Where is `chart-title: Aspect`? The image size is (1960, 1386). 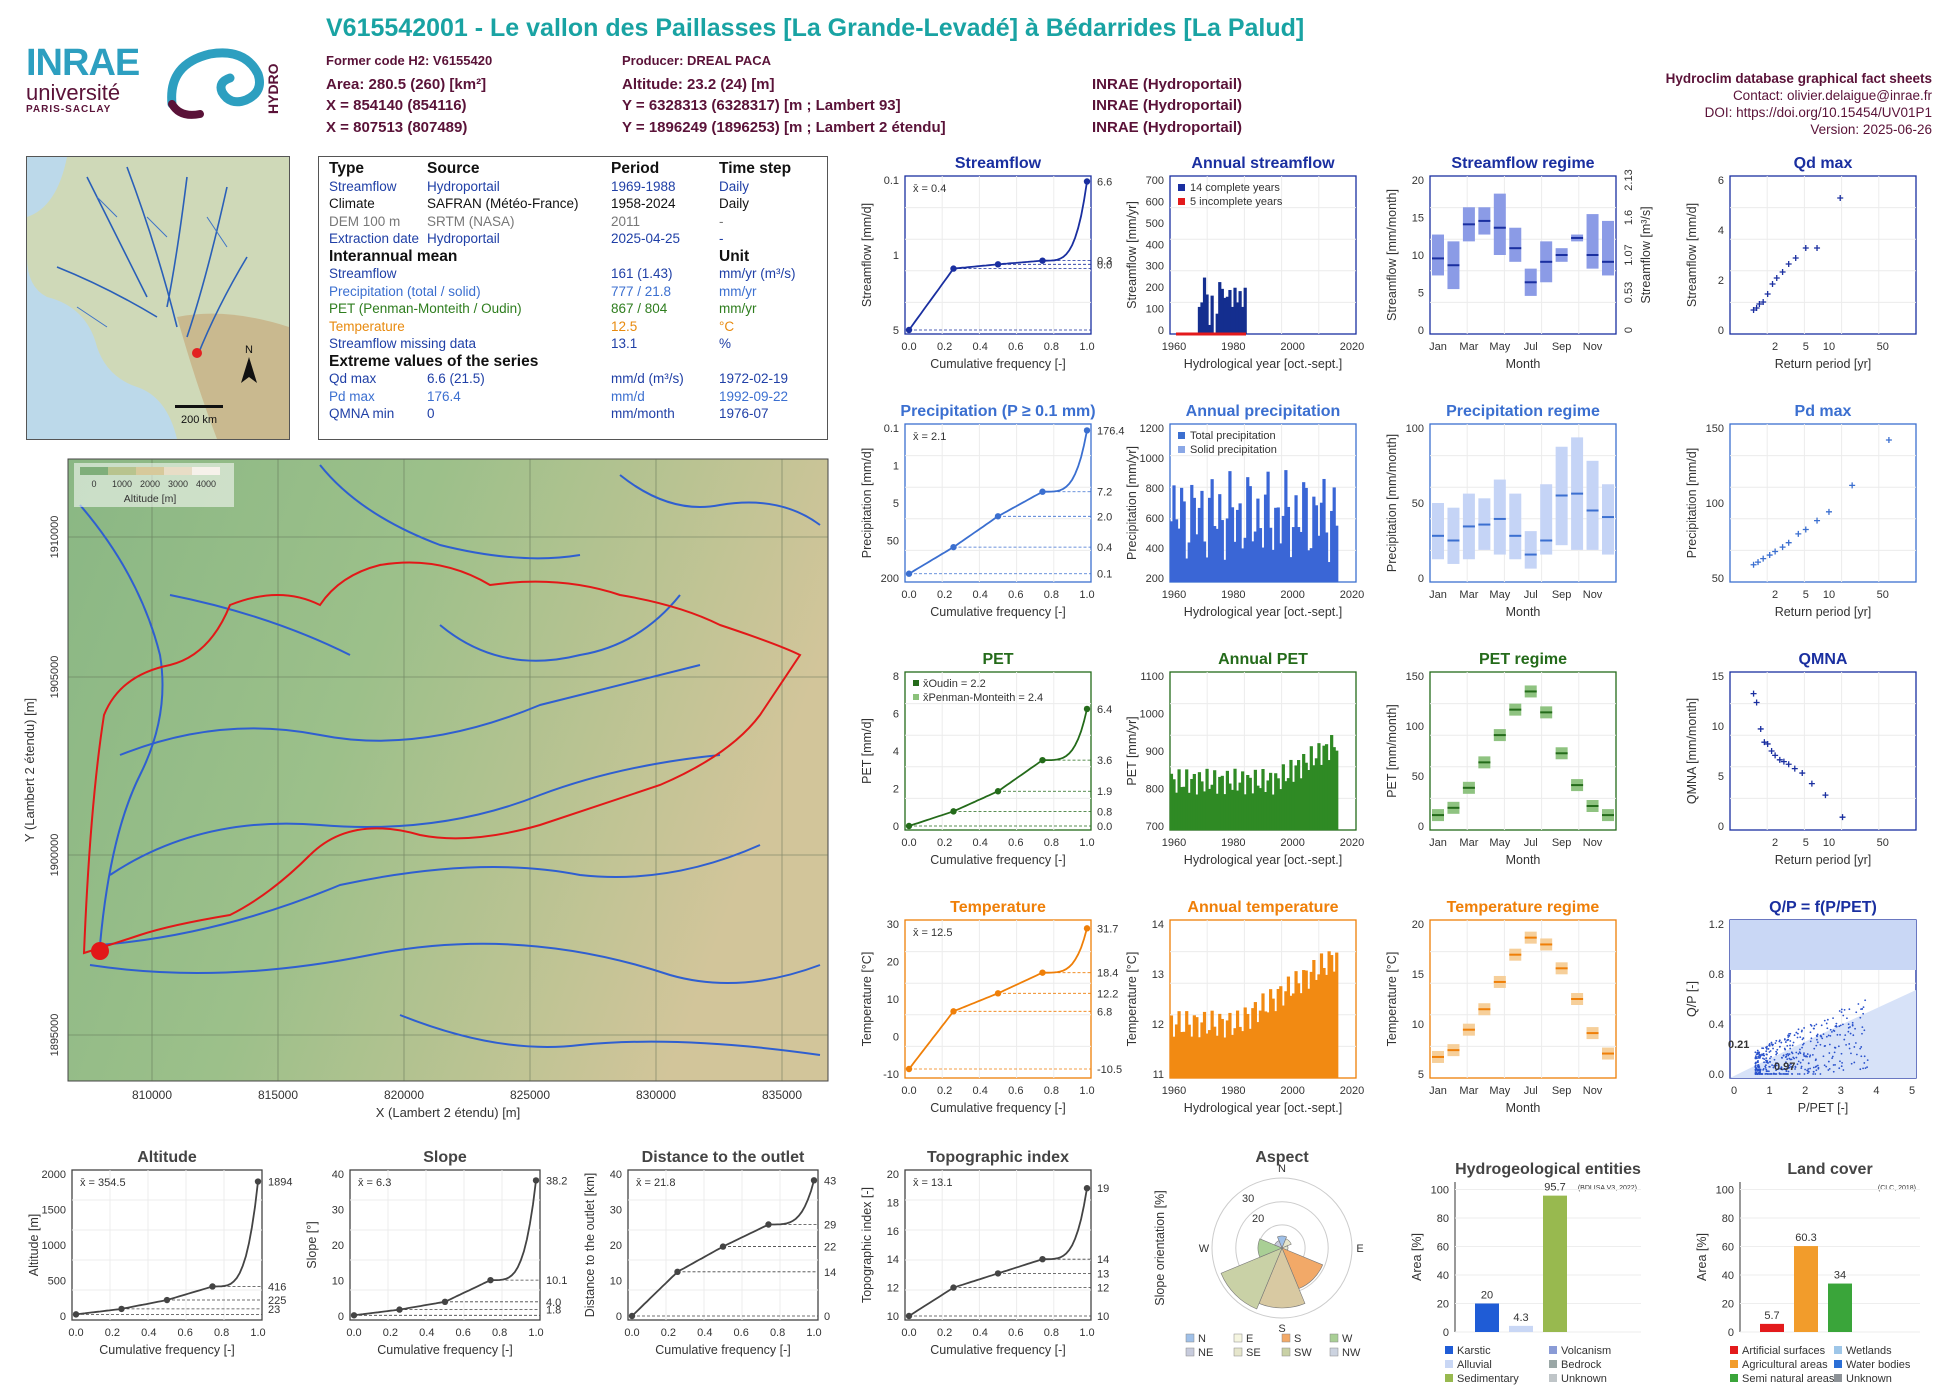 chart-title: Aspect is located at coordinates (1282, 1157).